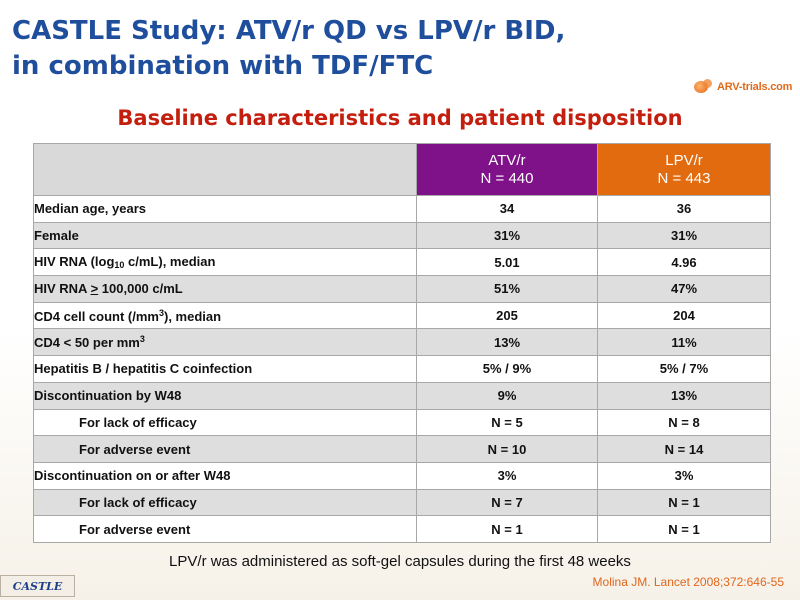 The image size is (800, 600). What do you see at coordinates (684, 342) in the screenshot?
I see `lpv-value: 11%` at bounding box center [684, 342].